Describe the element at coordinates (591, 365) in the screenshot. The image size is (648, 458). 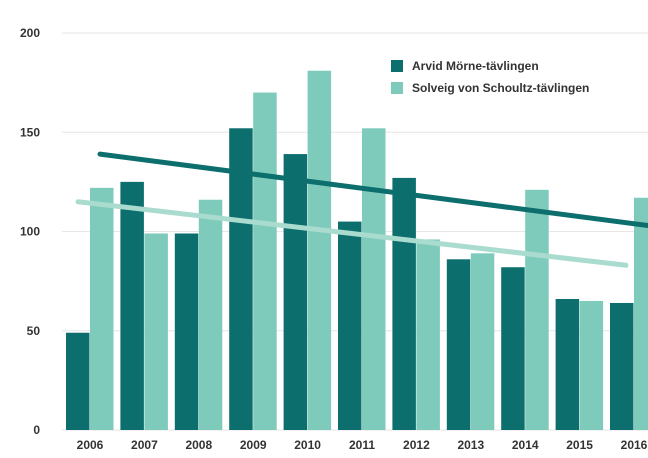
I see `bar-series-1-2015` at that location.